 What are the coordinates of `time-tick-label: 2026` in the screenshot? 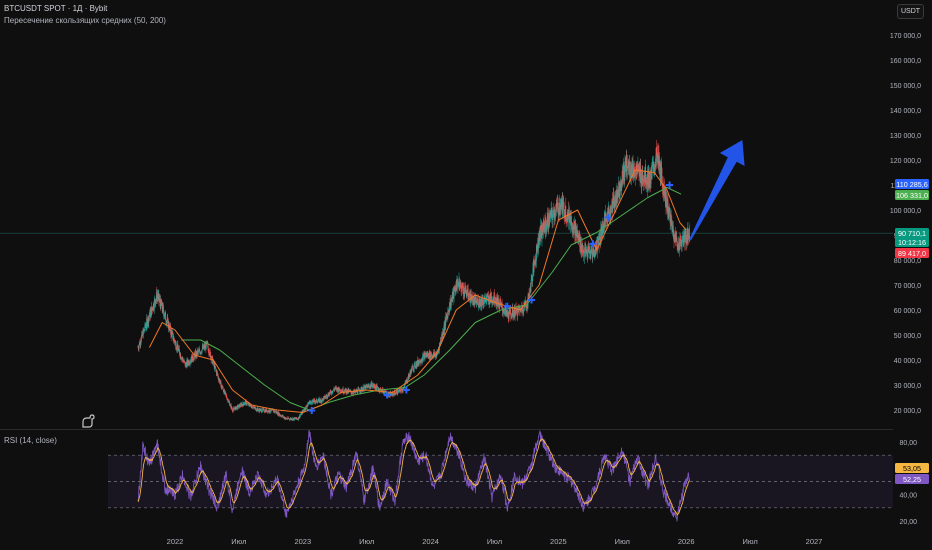 It's located at (686, 541).